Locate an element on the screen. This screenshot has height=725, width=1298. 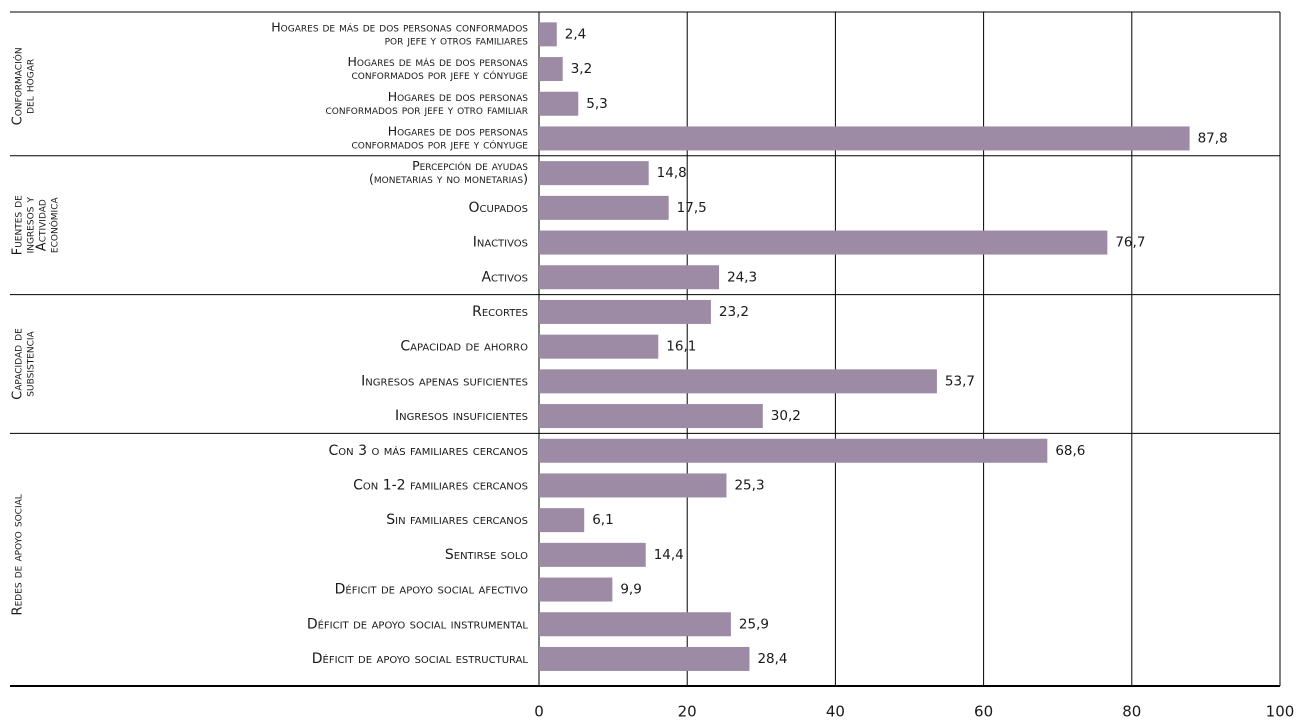
category-label: Activos is located at coordinates (504, 277).